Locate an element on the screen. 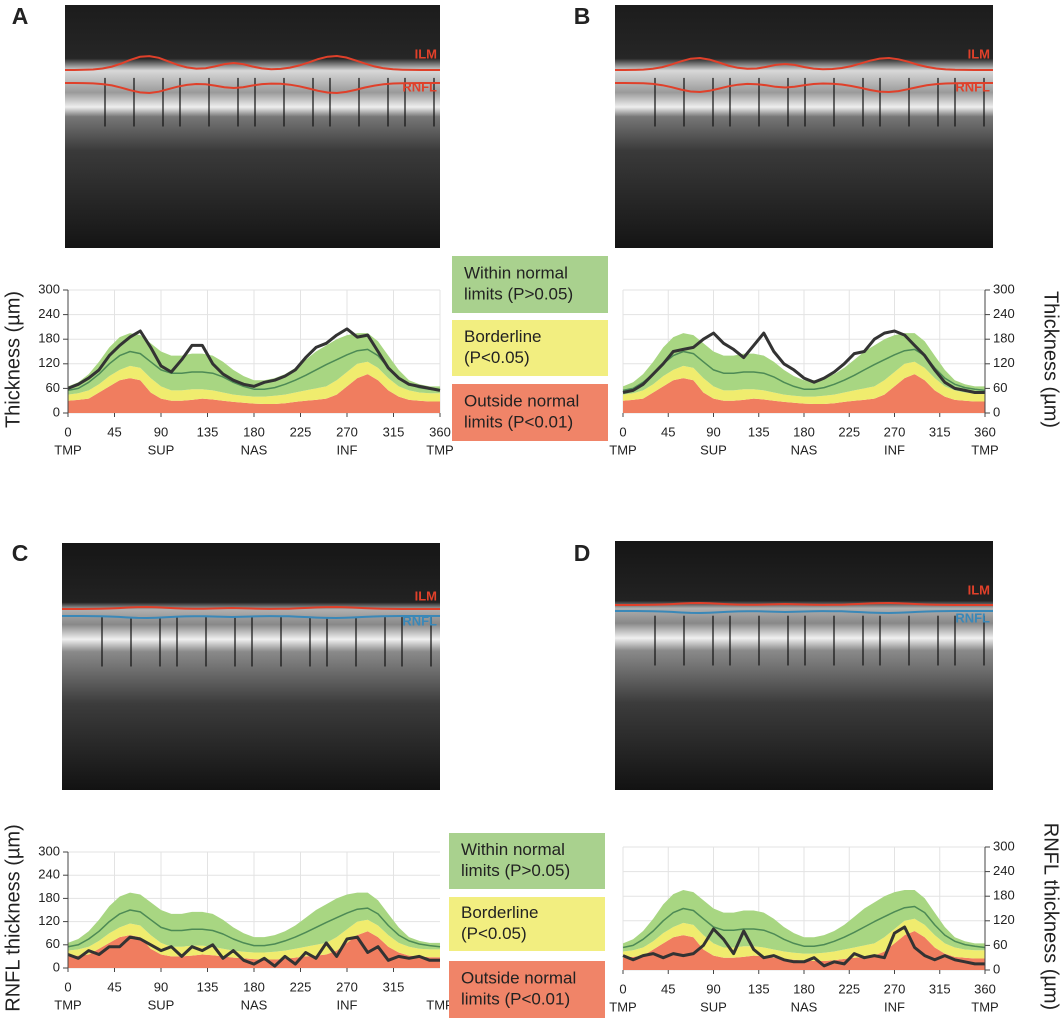 This screenshot has height=1029, width=1064. panel-label: A is located at coordinates (20, 16).